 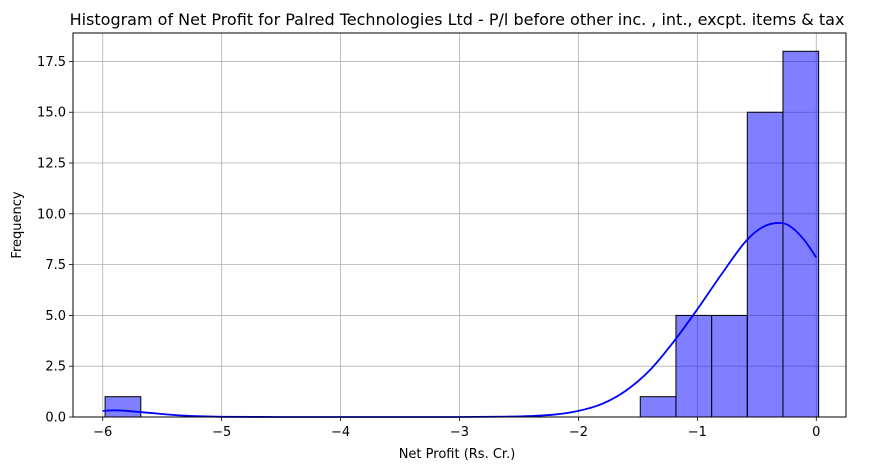 What do you see at coordinates (51, 164) in the screenshot?
I see `y-tick-label: 12.5` at bounding box center [51, 164].